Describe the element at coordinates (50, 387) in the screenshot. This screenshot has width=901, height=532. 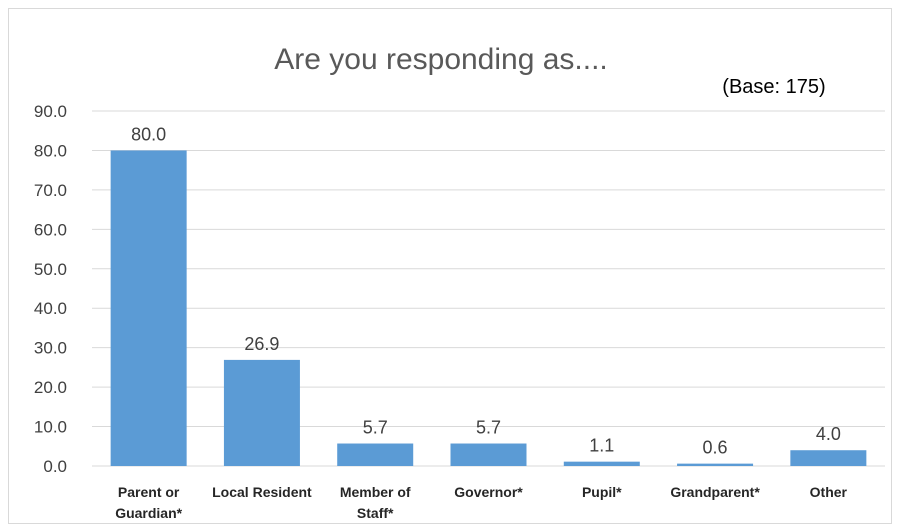
I see `y-tick-label: 20.0` at that location.